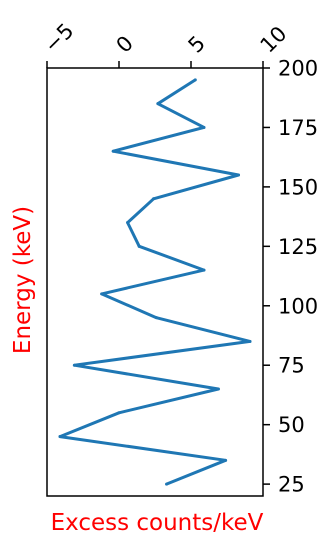  What do you see at coordinates (166, 43) in the screenshot?
I see `x-axis: −5 0 5 10` at bounding box center [166, 43].